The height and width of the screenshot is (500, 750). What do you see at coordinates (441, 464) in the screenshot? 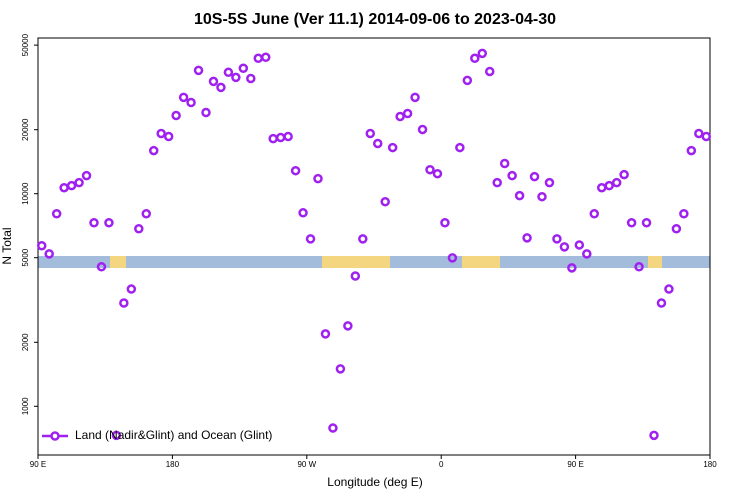
I see `x-tick-label: 0` at bounding box center [441, 464].